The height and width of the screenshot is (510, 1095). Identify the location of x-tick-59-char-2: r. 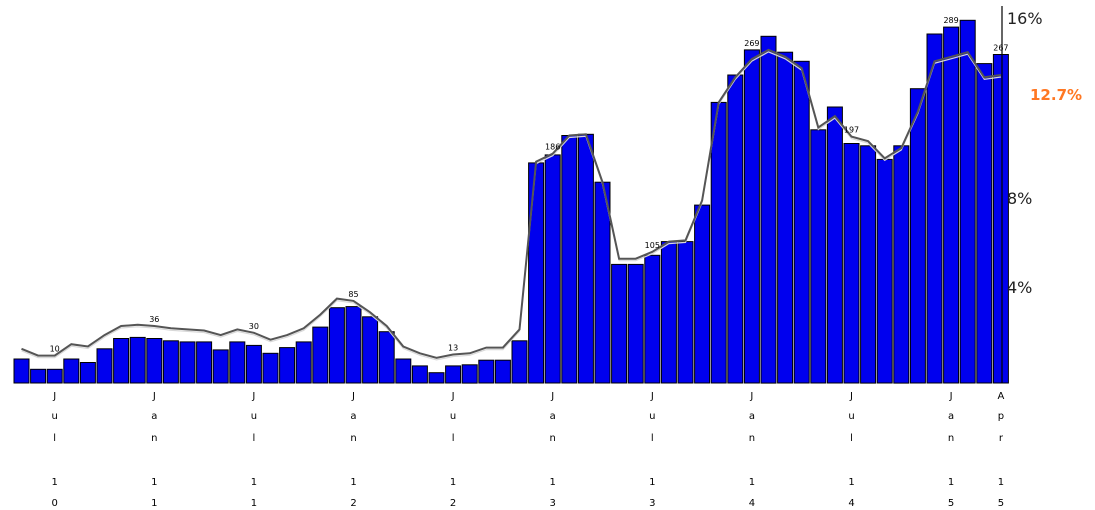
(1001, 438).